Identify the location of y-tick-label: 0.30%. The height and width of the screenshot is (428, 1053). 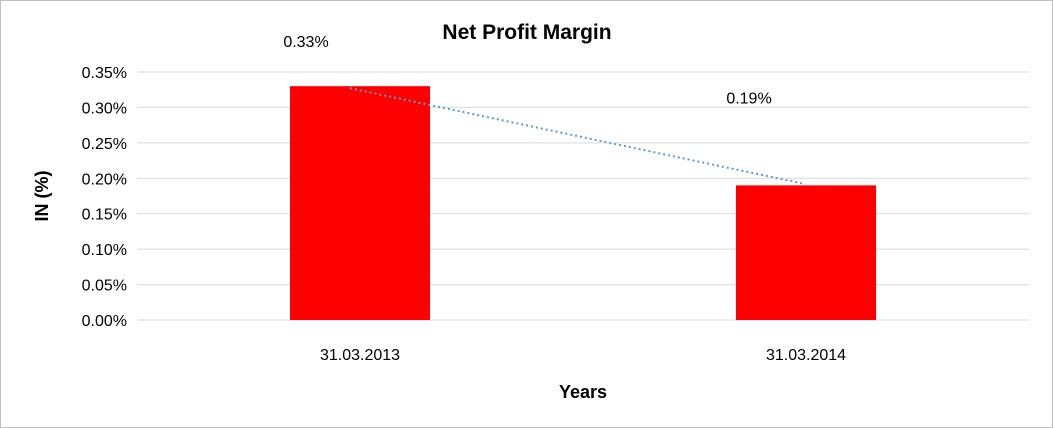
(104, 108).